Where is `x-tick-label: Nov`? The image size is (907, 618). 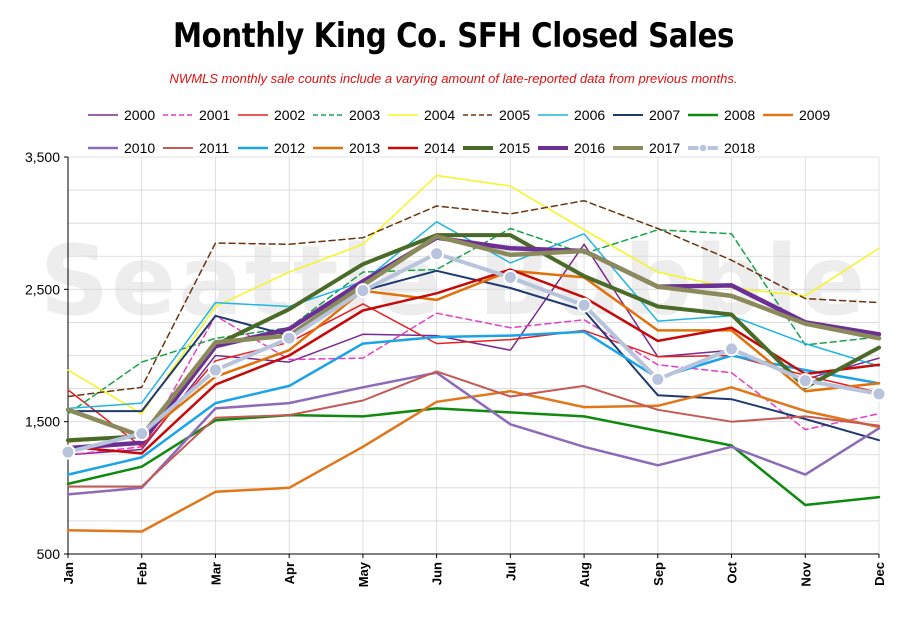 x-tick-label: Nov is located at coordinates (805, 573).